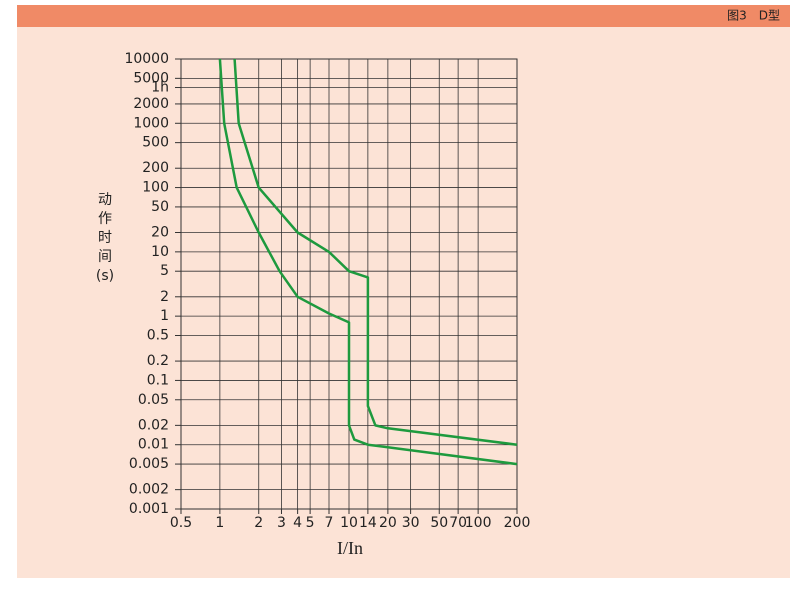  I want to click on y-axis-label: (s), so click(105, 276).